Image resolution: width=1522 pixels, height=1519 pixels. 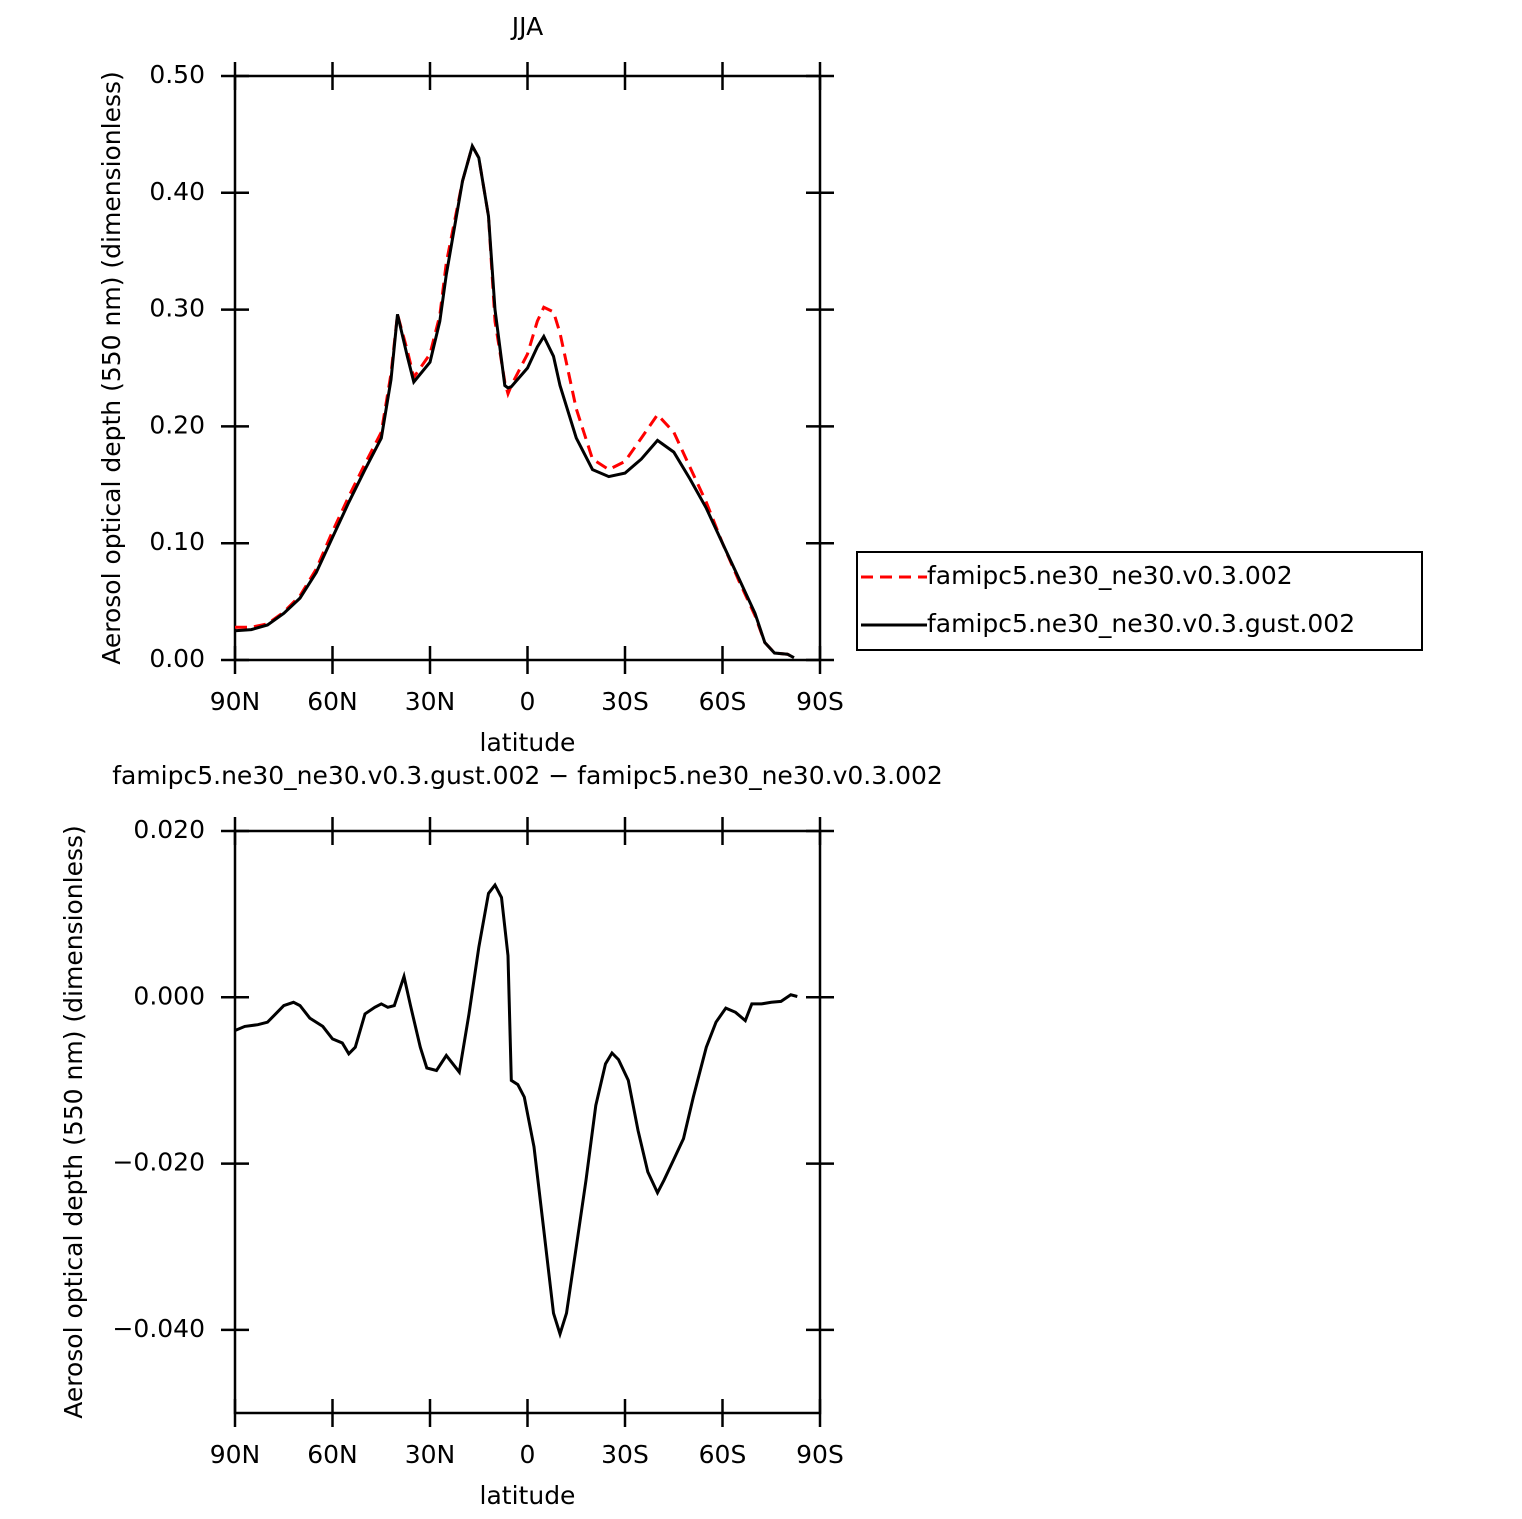 What do you see at coordinates (1110, 575) in the screenshot?
I see `legend-label: famipc5.ne30_ne30.v0.3.002` at bounding box center [1110, 575].